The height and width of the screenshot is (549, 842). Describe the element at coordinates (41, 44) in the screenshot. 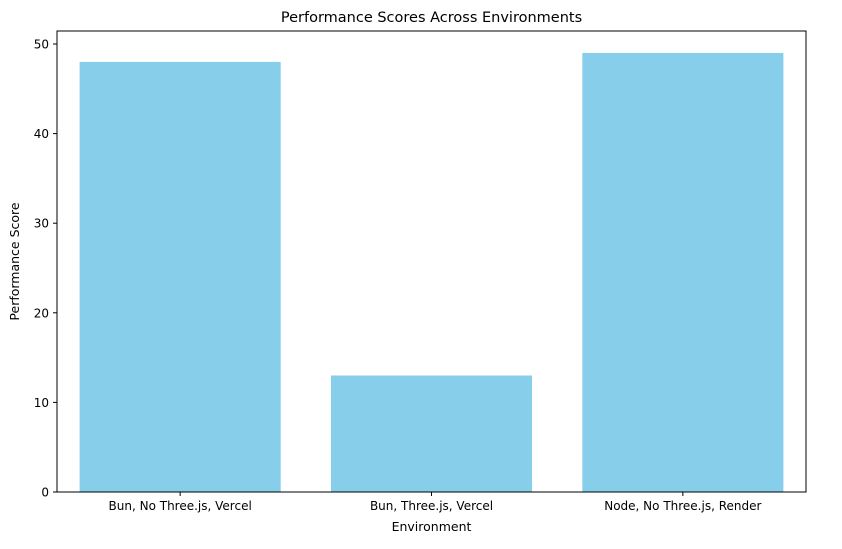

I see `y-tick-label: 50` at that location.